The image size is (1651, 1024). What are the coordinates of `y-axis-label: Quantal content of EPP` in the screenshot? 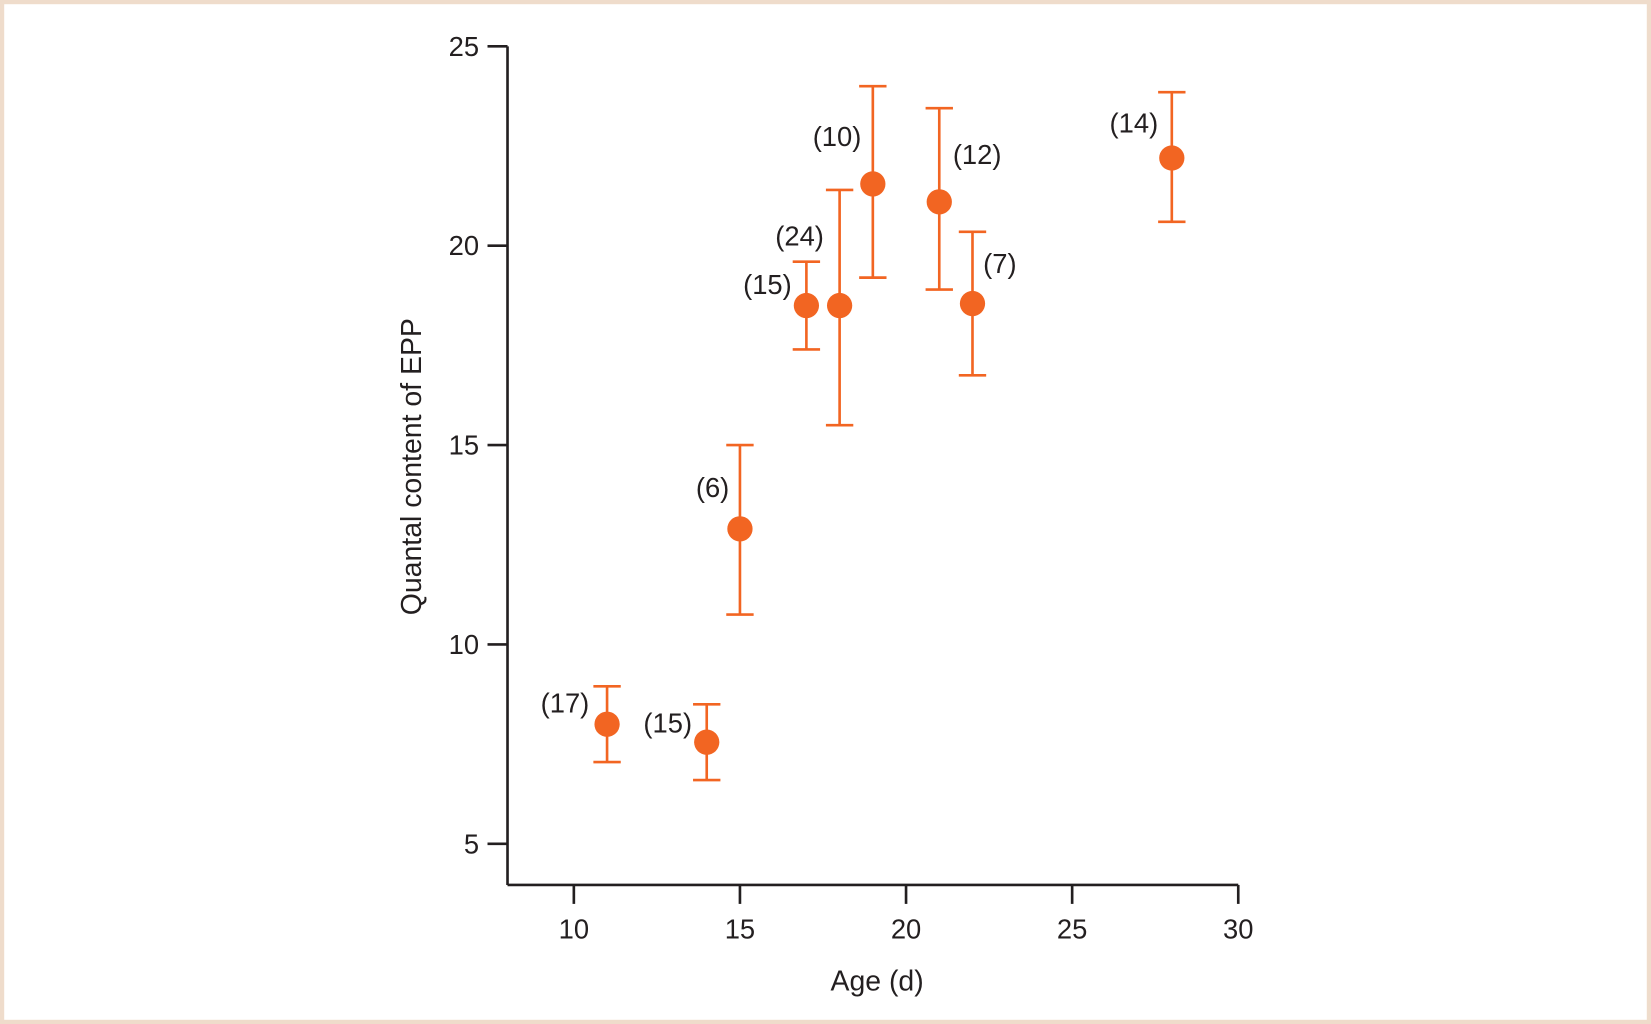 It's located at (412, 466).